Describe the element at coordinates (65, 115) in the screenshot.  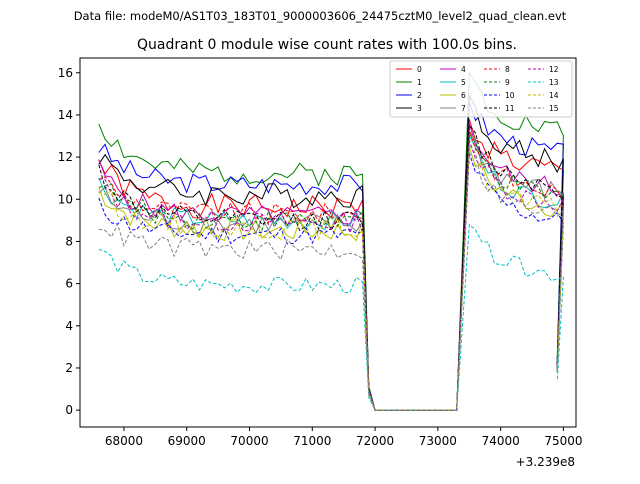
I see `y-tick-label: 14` at that location.